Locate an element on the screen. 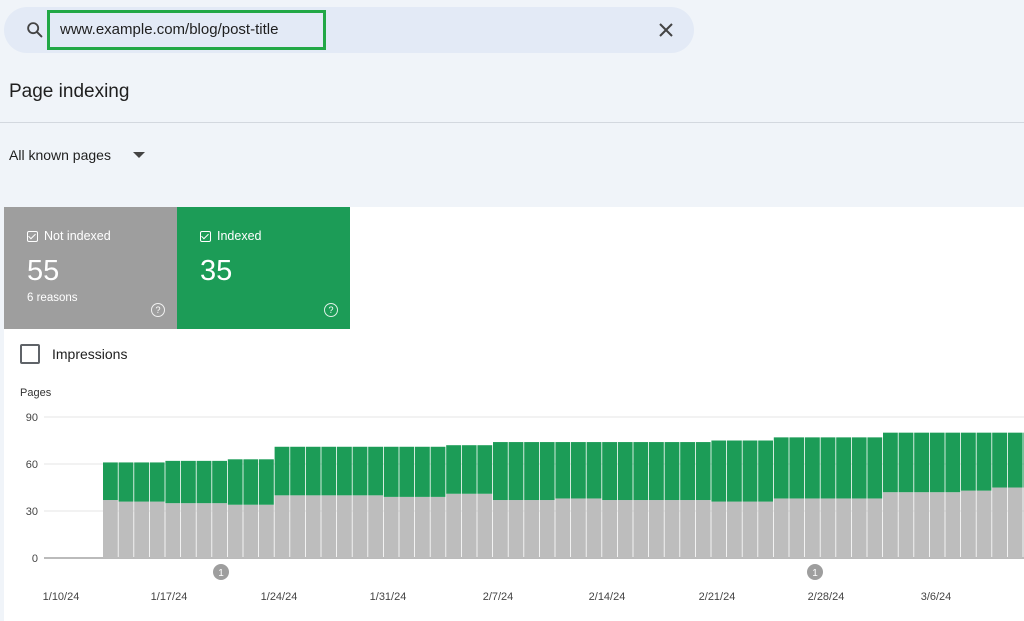 The image size is (1024, 621). checkbox-unchecked-icon is located at coordinates (30, 354).